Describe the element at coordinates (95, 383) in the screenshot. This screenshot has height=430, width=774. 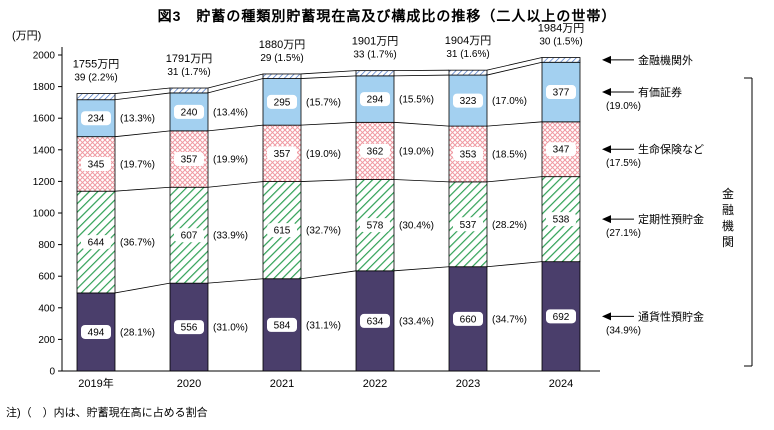
I see `x-category-label: 2019年` at that location.